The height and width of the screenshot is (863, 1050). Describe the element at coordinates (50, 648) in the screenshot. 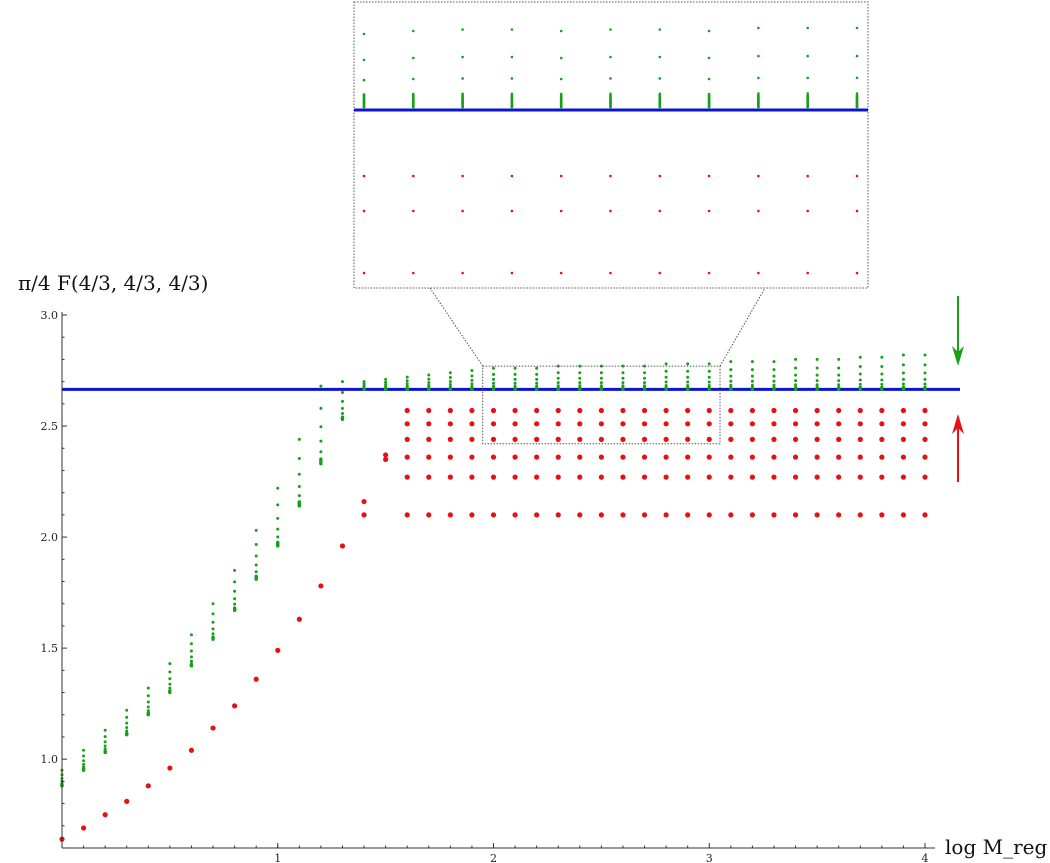

I see `y-tick-label: 1.5` at that location.